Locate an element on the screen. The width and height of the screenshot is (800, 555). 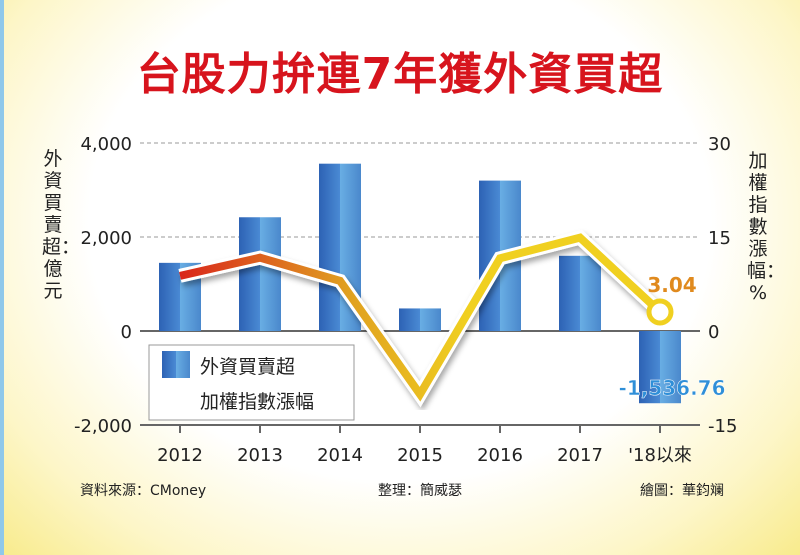
line-last-value: 3.04 is located at coordinates (671, 285).